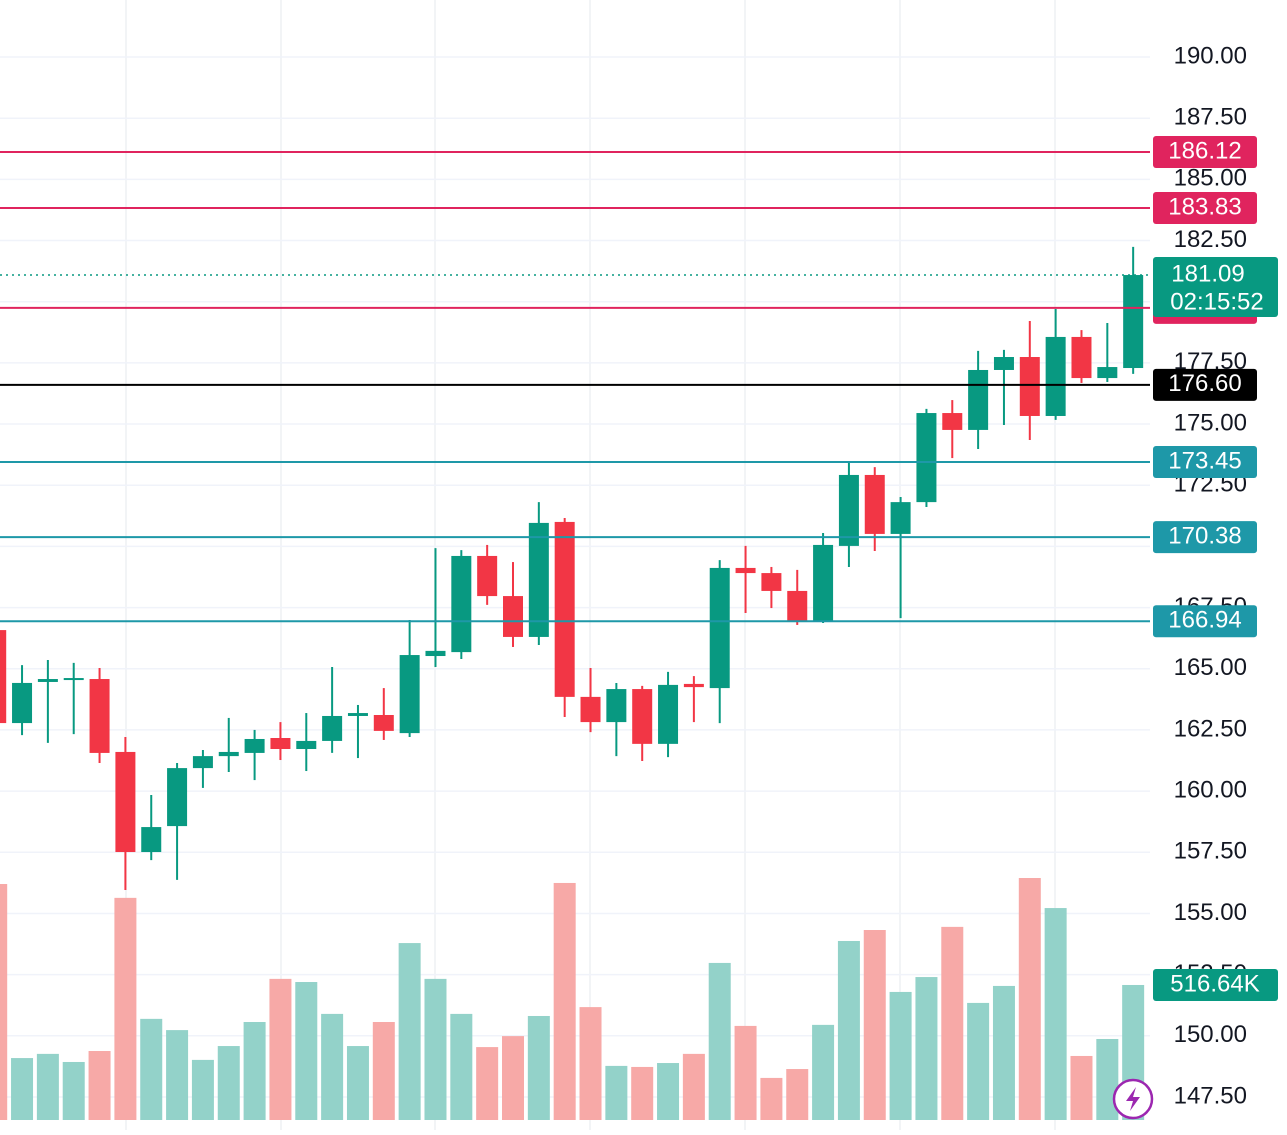 The width and height of the screenshot is (1287, 1135). I want to click on y-tick-label: 162.50, so click(1210, 728).